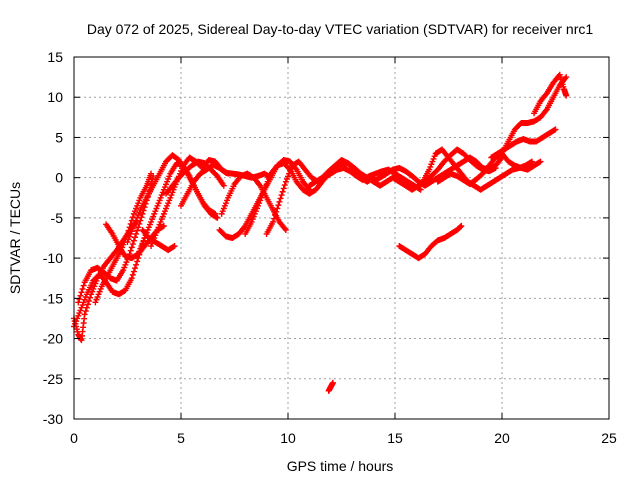  Describe the element at coordinates (340, 466) in the screenshot. I see `x-axis-label: GPS time / hours` at that location.